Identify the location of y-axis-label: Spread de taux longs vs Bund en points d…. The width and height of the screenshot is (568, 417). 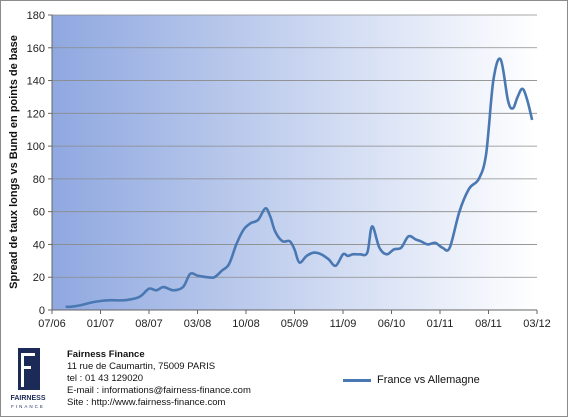
(14, 162).